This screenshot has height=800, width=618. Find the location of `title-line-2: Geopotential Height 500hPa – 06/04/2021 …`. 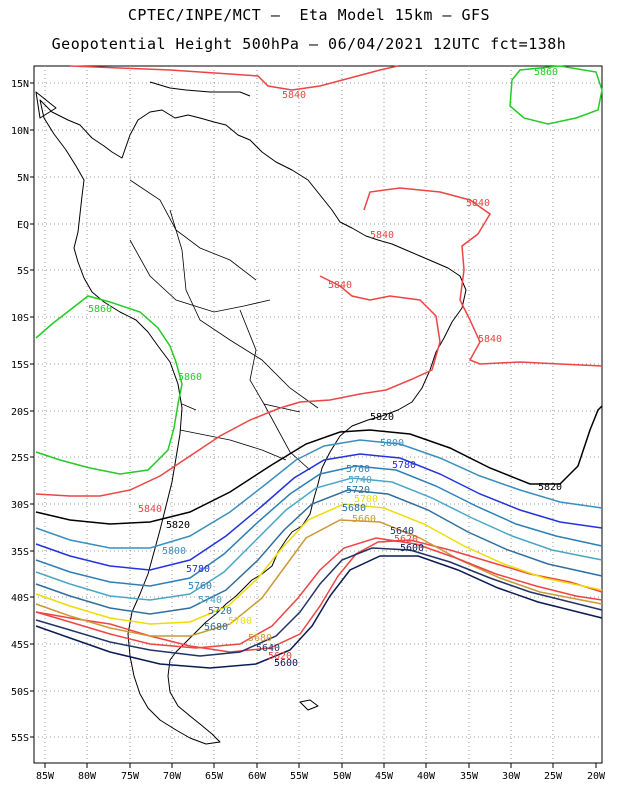

title-line-2: Geopotential Height 500hPa – 06/04/2021 … is located at coordinates (309, 44).